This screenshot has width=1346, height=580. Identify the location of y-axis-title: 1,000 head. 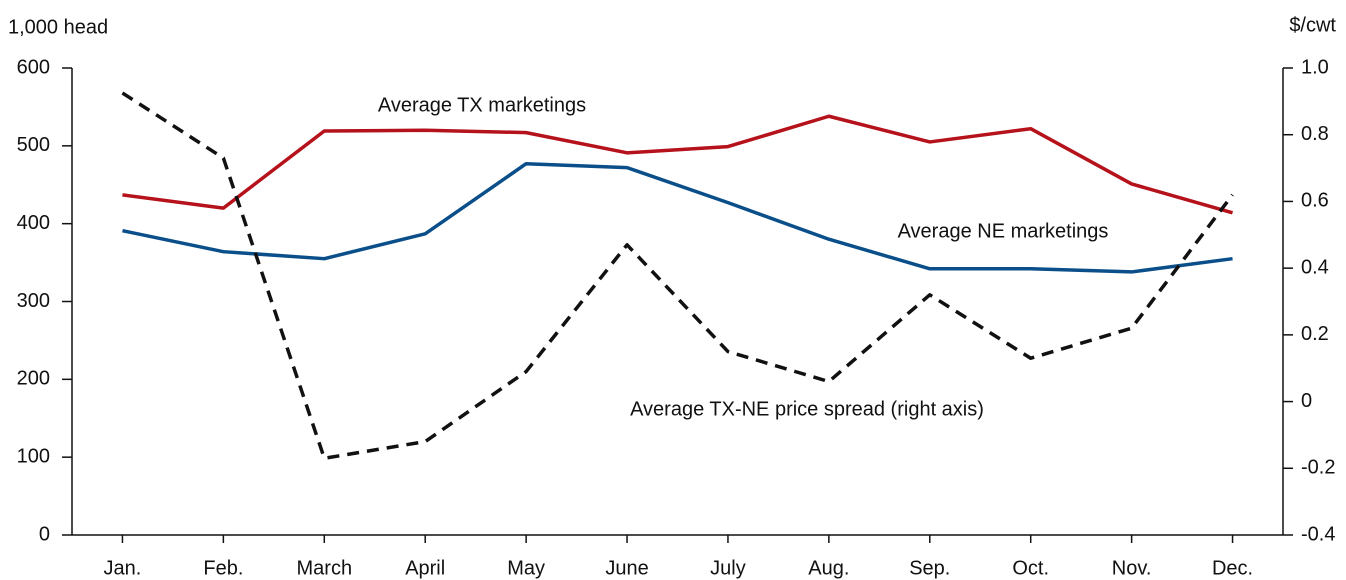
(58, 27).